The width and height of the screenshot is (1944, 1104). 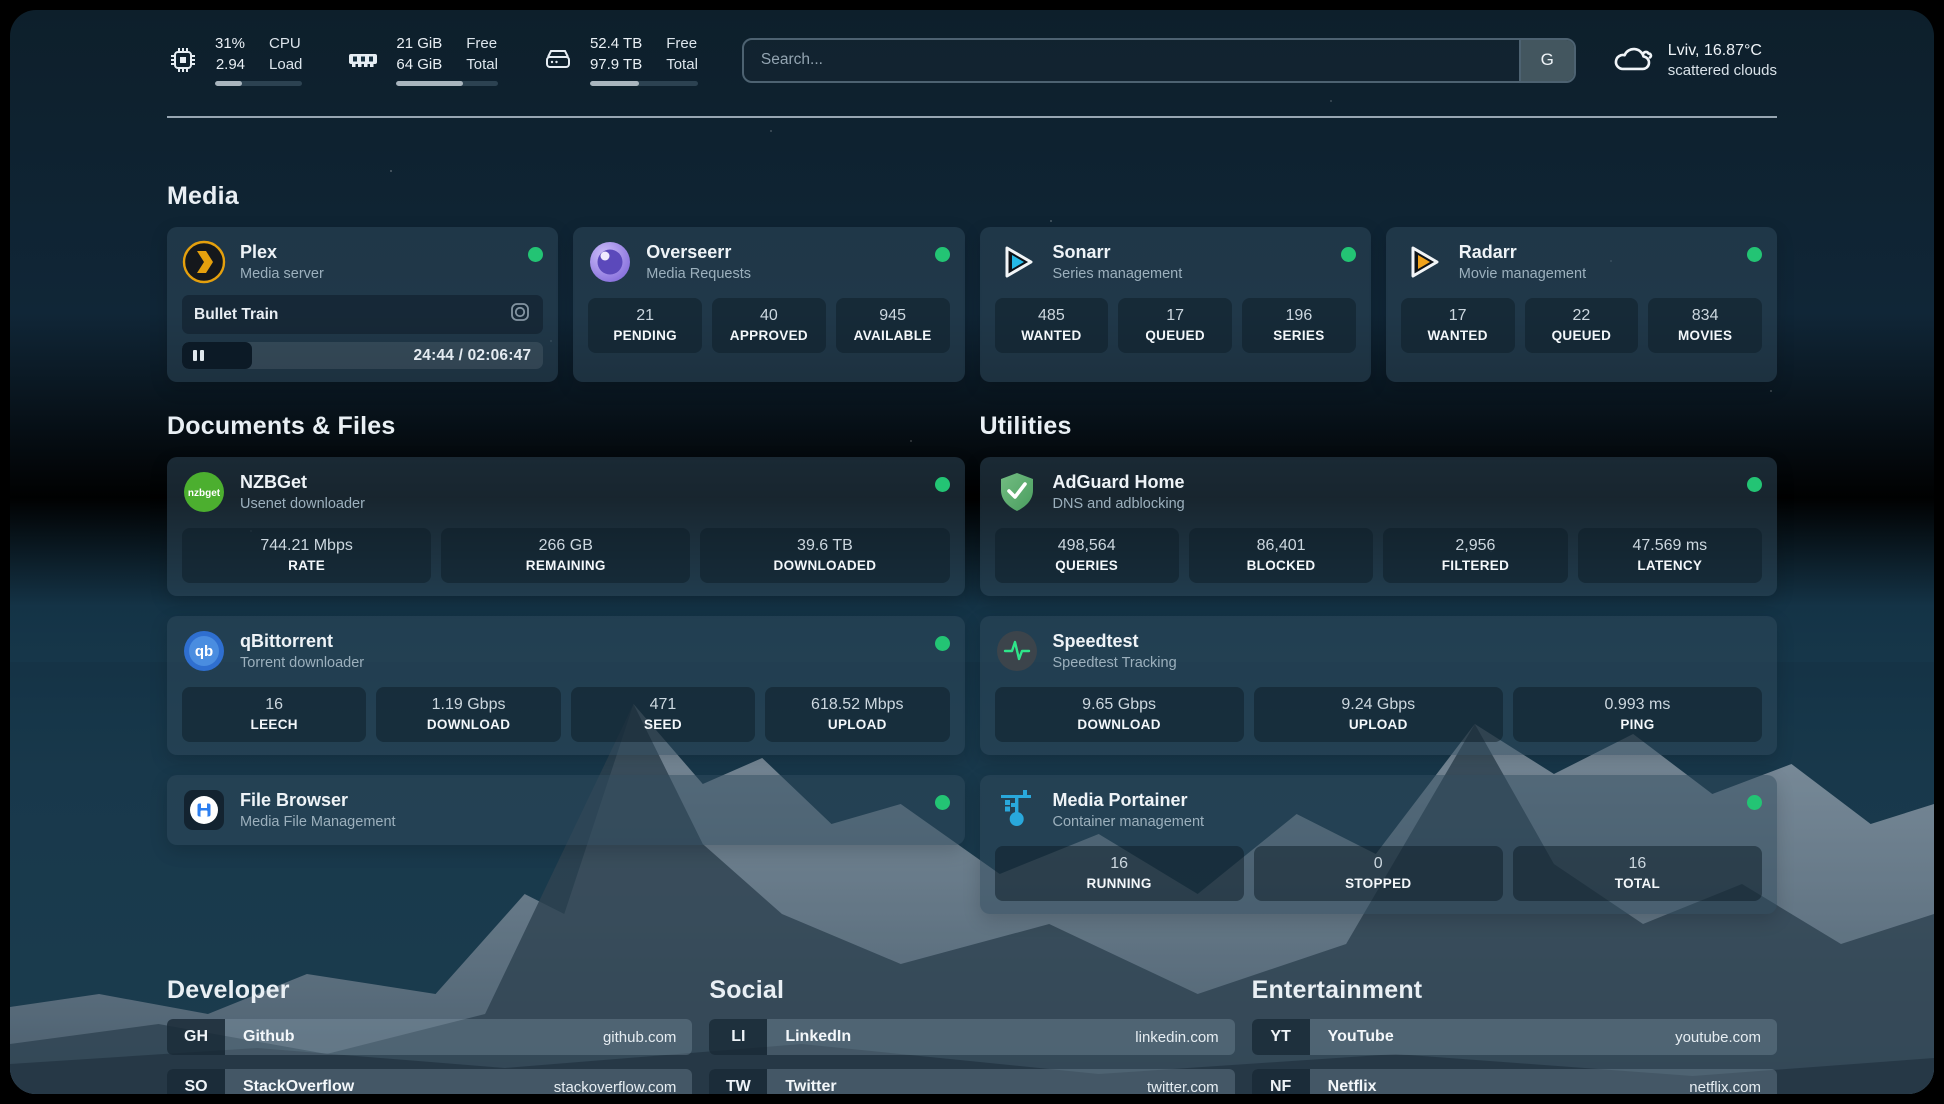 What do you see at coordinates (274, 714) in the screenshot?
I see `stat-box: 16 LEECH` at bounding box center [274, 714].